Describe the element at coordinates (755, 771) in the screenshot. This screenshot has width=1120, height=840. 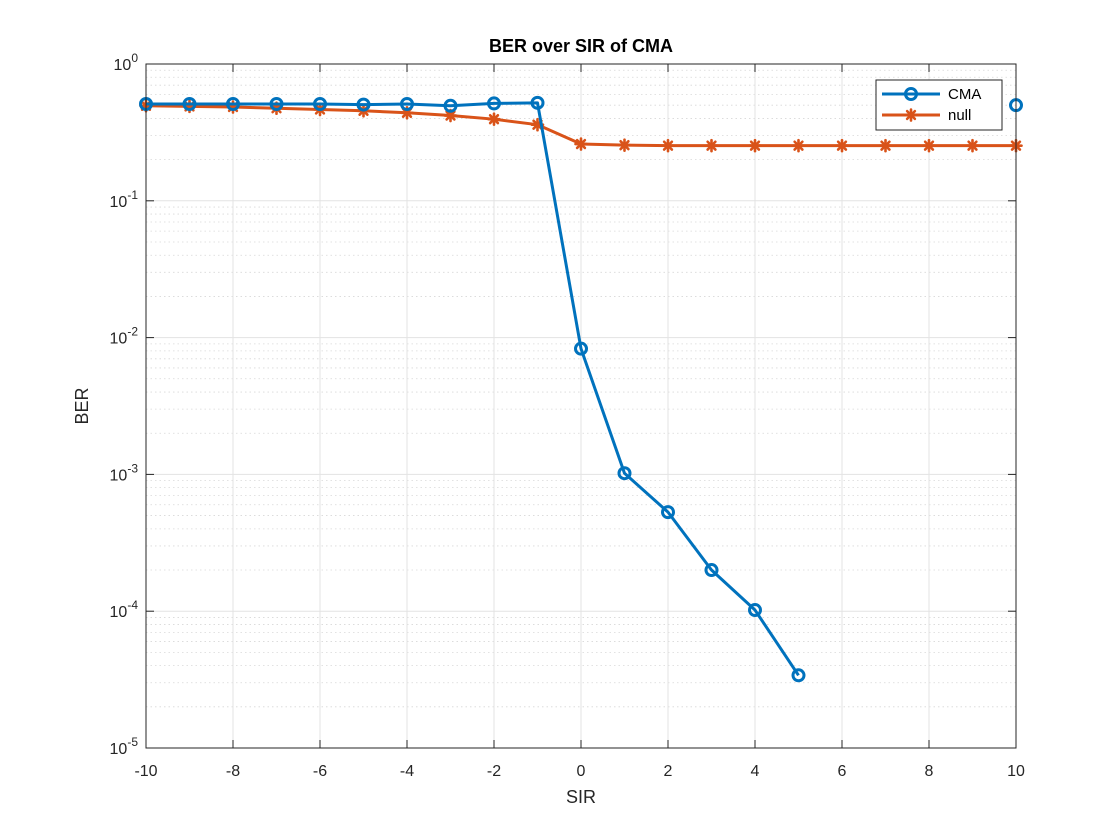
I see `x-tick-label: 4` at that location.